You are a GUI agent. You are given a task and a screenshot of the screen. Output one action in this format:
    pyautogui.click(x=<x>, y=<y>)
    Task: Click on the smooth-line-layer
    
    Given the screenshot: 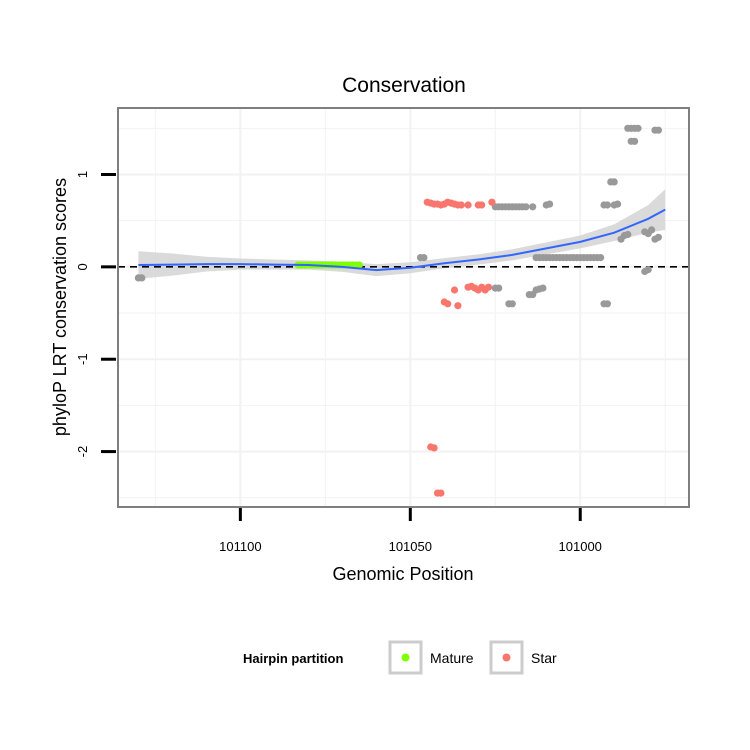 What is the action you would take?
    pyautogui.click(x=402, y=240)
    